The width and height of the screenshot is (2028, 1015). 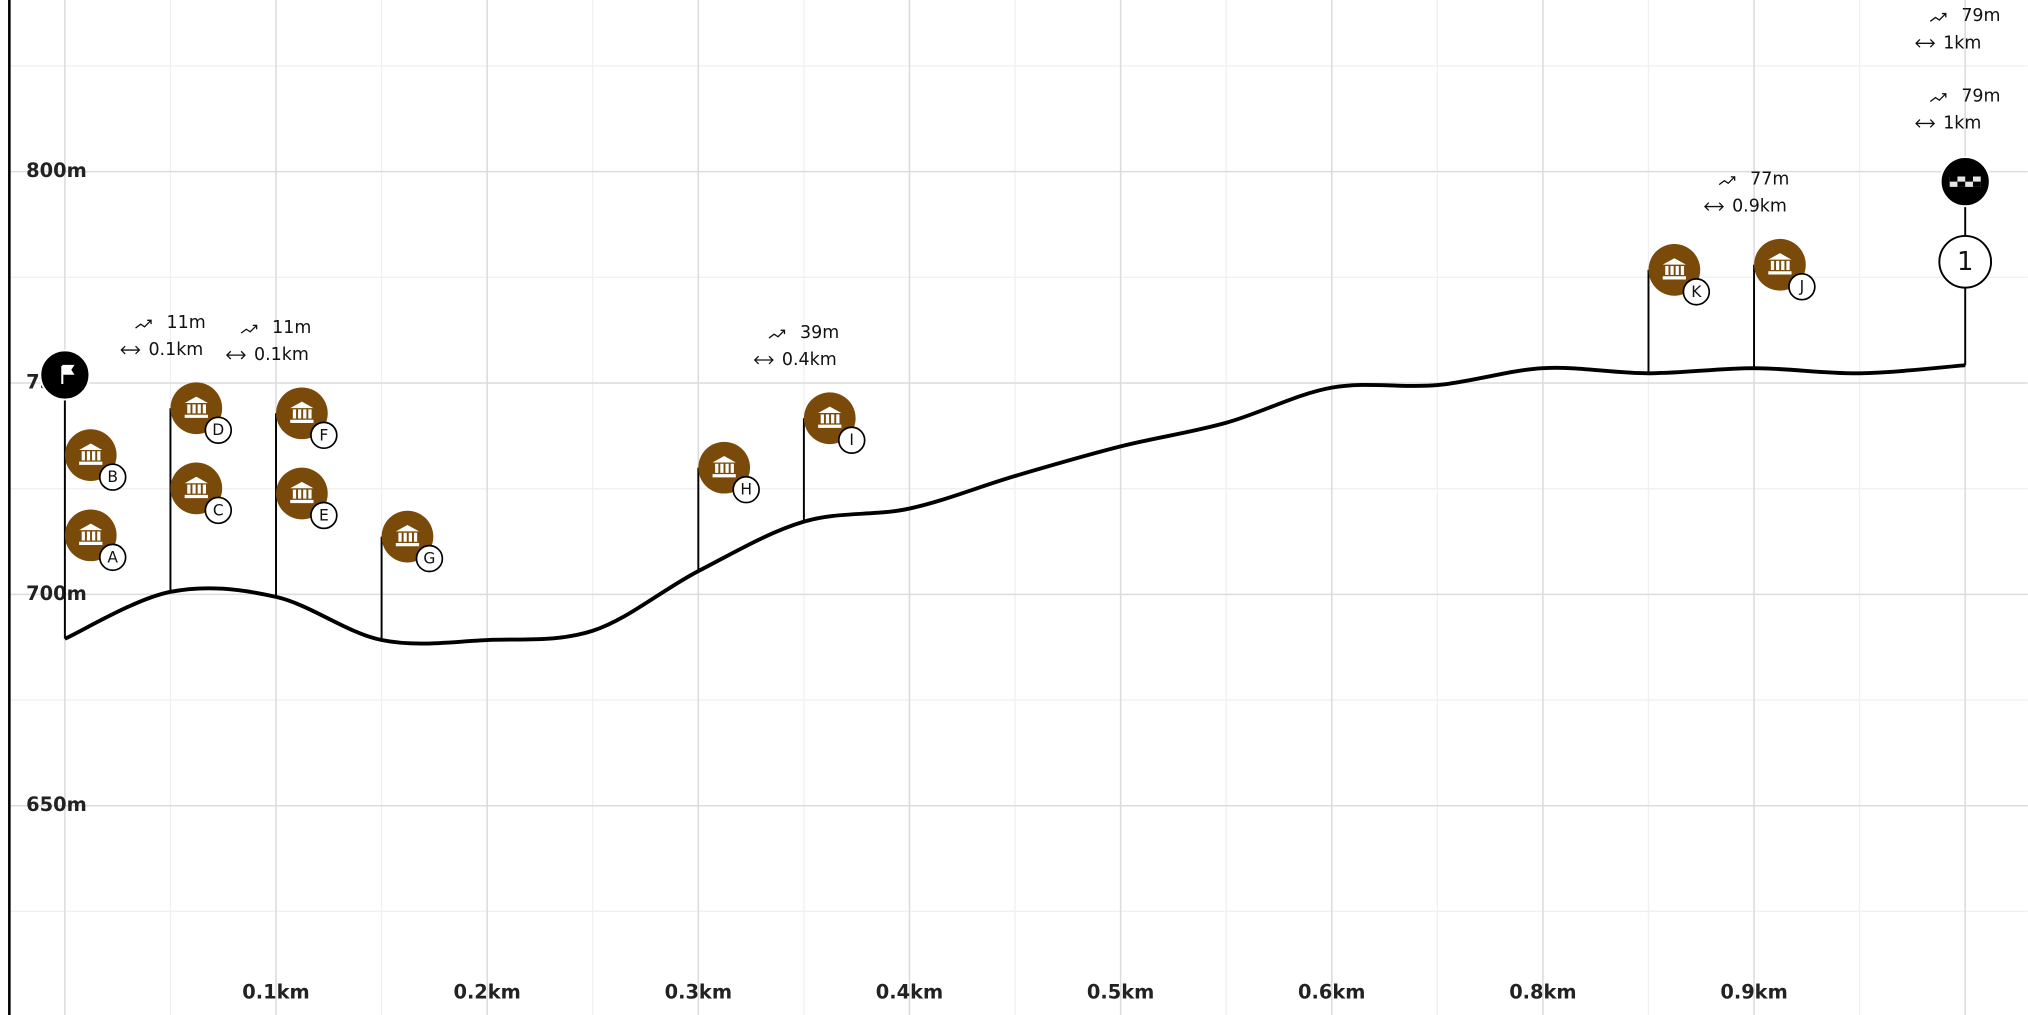 I want to click on distance-value: 0.9km, so click(x=1759, y=207).